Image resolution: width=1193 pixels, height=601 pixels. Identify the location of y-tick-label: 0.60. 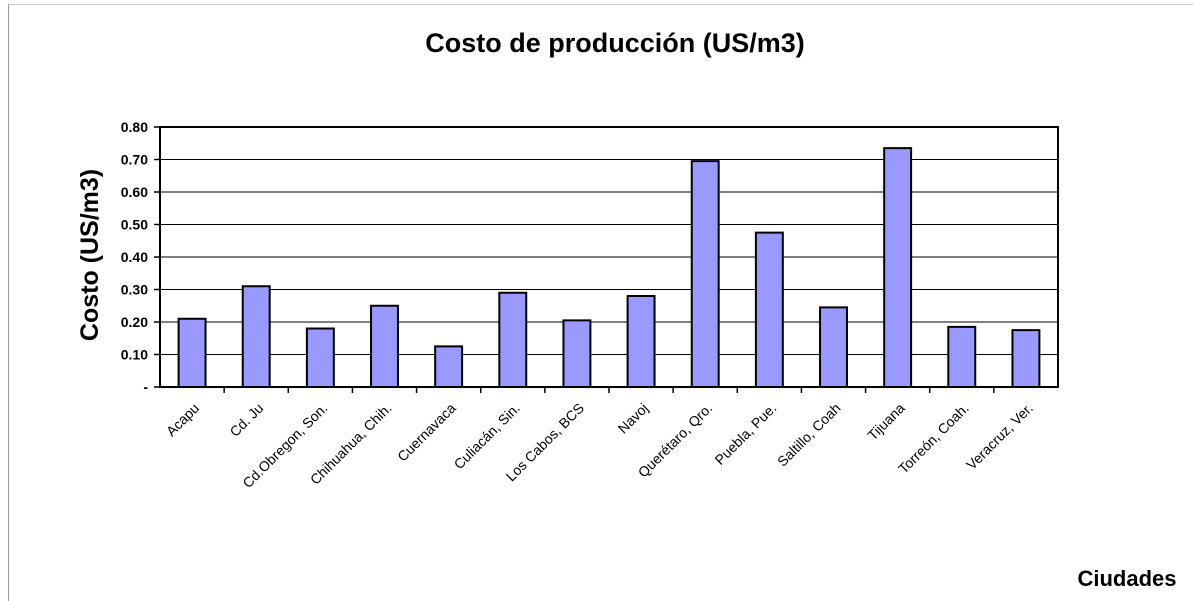
(134, 192).